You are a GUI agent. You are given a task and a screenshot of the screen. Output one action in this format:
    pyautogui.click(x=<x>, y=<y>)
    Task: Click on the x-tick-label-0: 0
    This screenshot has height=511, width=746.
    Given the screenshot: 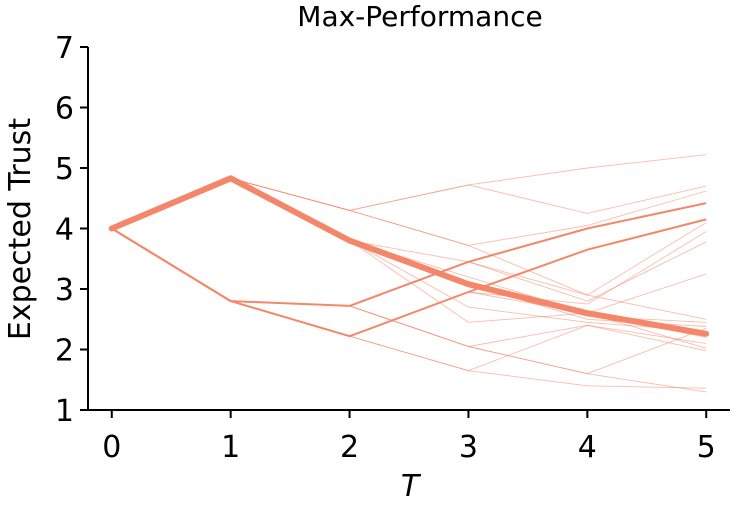 What is the action you would take?
    pyautogui.click(x=111, y=447)
    